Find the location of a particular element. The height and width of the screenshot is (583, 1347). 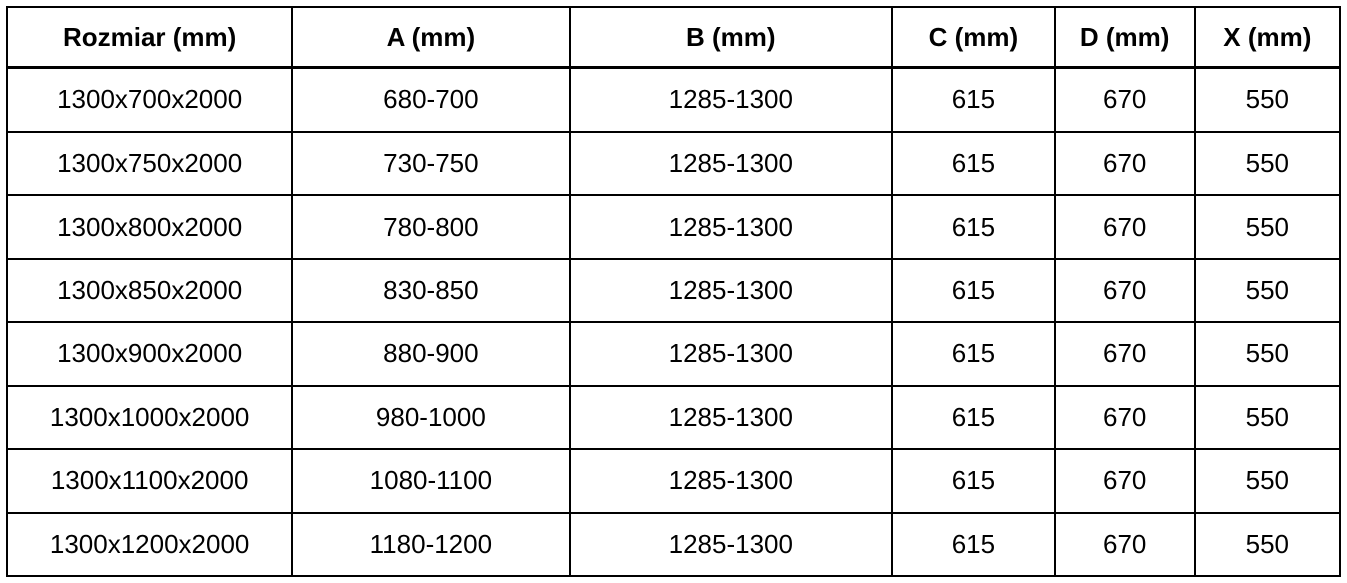

cell-rozmiar: 1300x700x2000 is located at coordinates (149, 99).